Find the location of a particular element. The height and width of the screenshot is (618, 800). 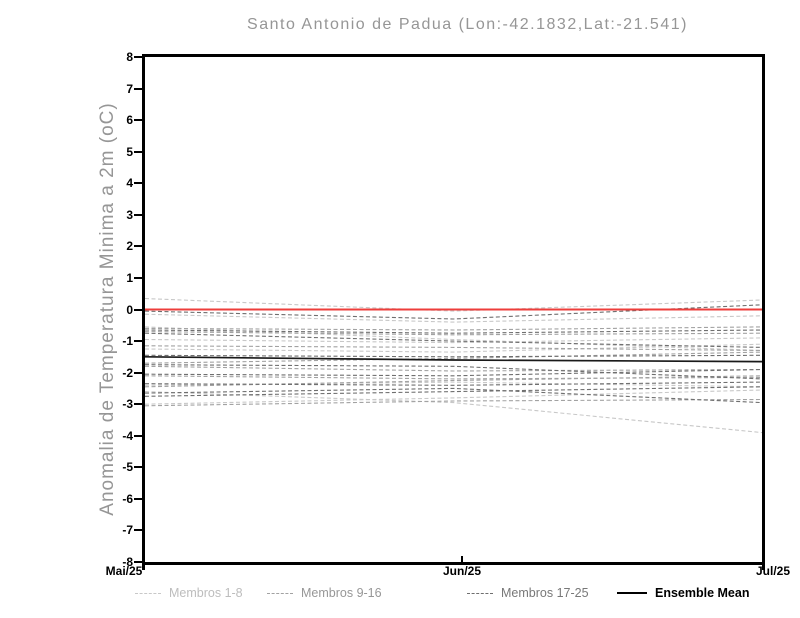

y-tick-label--4: -4 is located at coordinates (127, 435).